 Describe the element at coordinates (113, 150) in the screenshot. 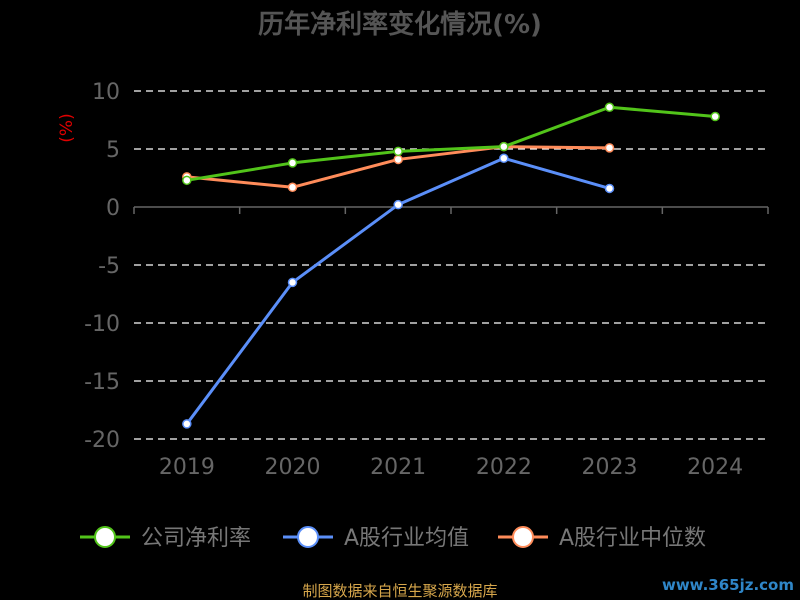

I see `y-tick-label: 5` at that location.